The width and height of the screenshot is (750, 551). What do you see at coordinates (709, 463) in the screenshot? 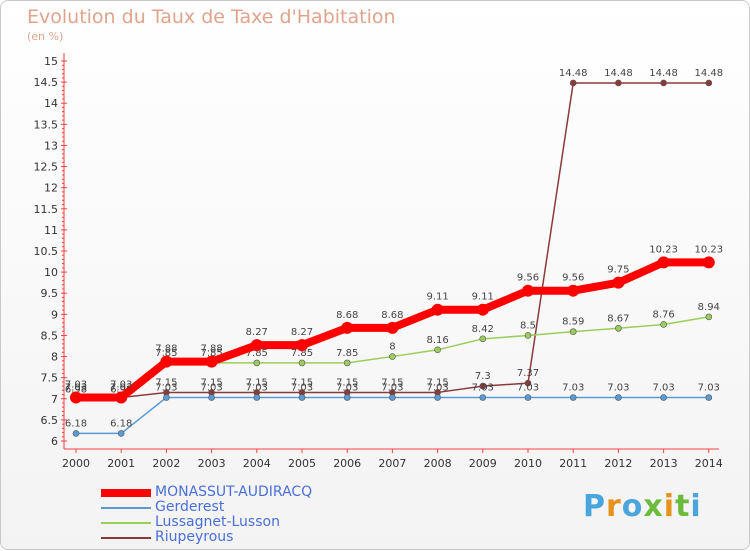
I see `x-tick-label: 2014` at bounding box center [709, 463].